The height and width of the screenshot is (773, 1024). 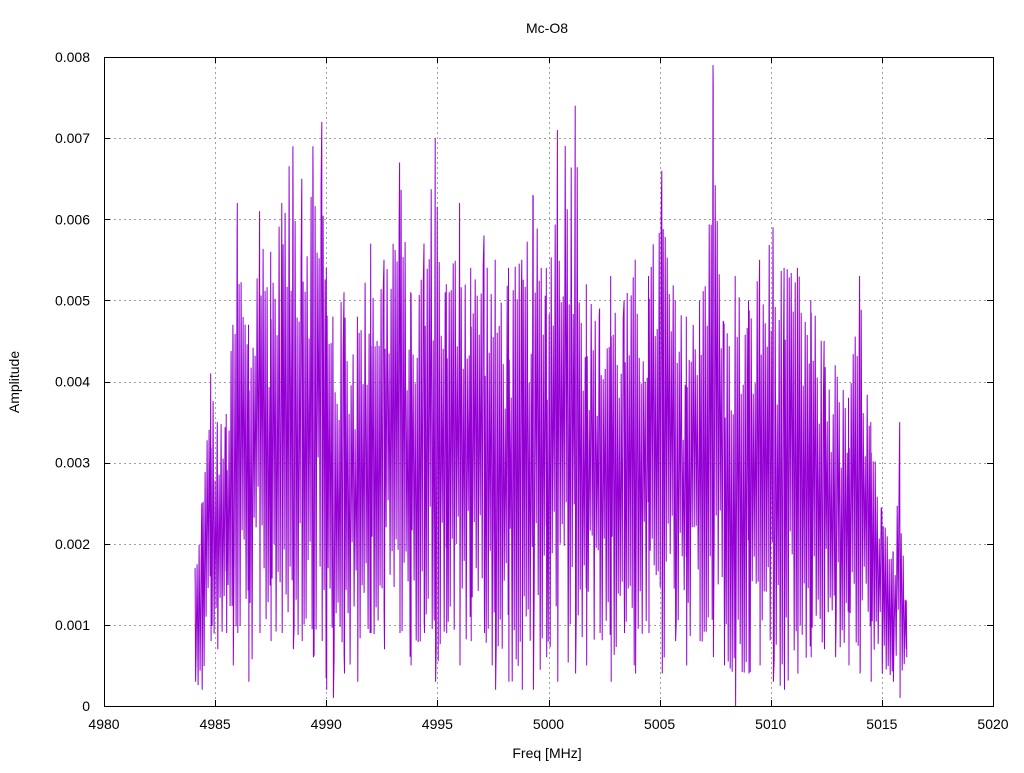 What do you see at coordinates (103, 724) in the screenshot?
I see `x-tick-label: 4980` at bounding box center [103, 724].